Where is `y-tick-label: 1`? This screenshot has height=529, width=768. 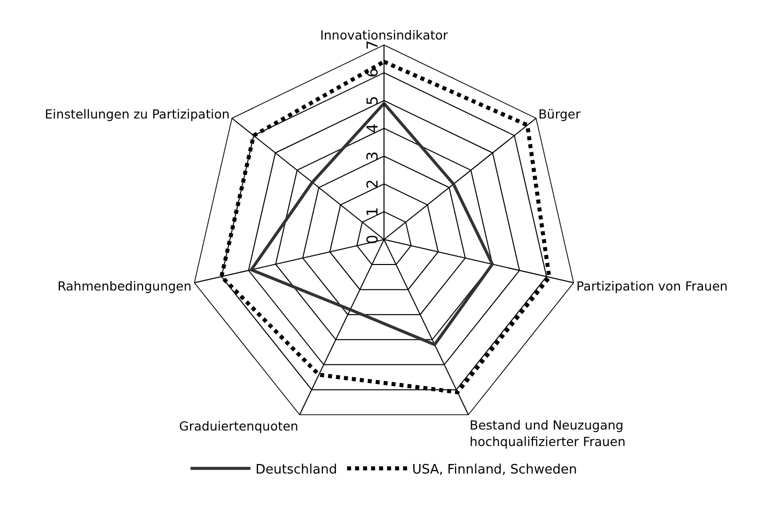 y-tick-label: 1 is located at coordinates (373, 211).